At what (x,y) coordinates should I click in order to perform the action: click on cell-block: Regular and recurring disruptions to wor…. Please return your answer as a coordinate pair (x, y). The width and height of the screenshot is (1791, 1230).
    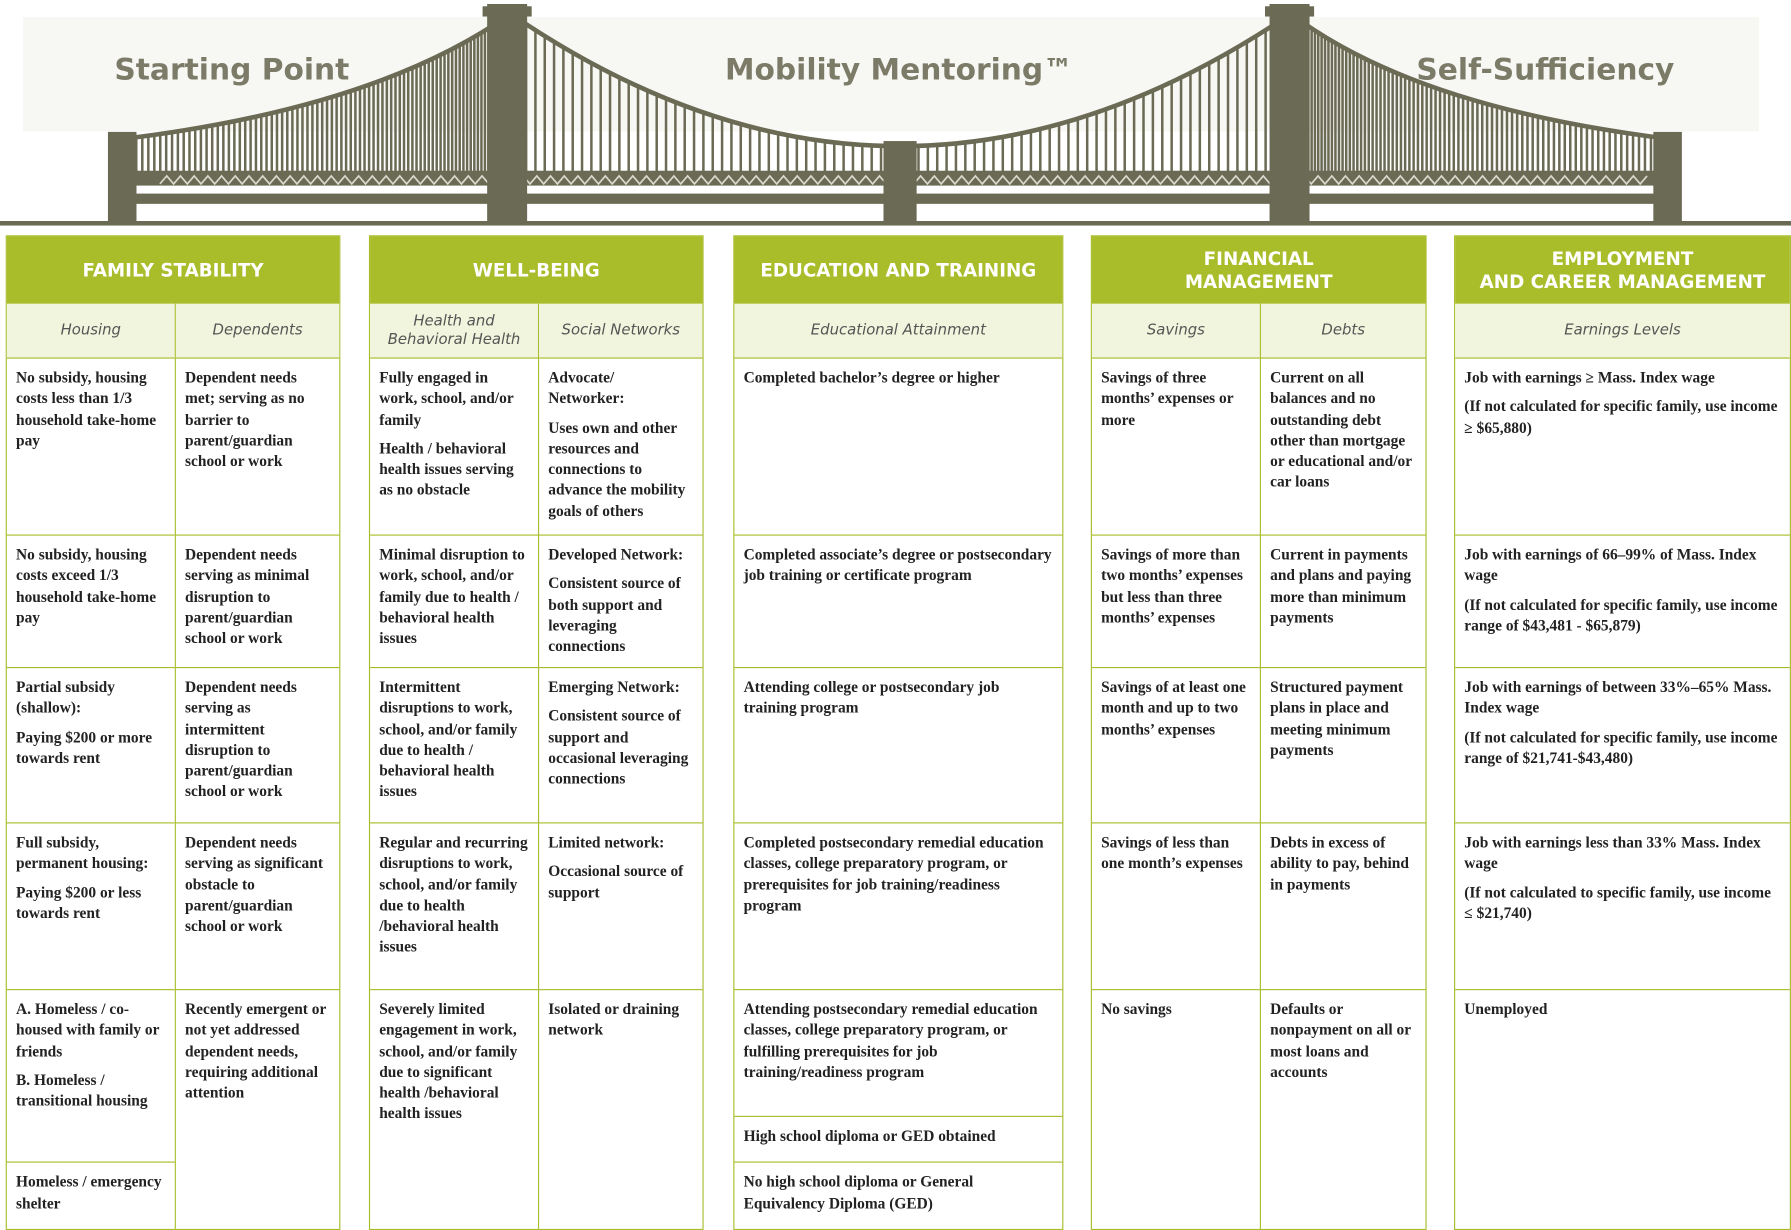
    Looking at the image, I should click on (454, 906).